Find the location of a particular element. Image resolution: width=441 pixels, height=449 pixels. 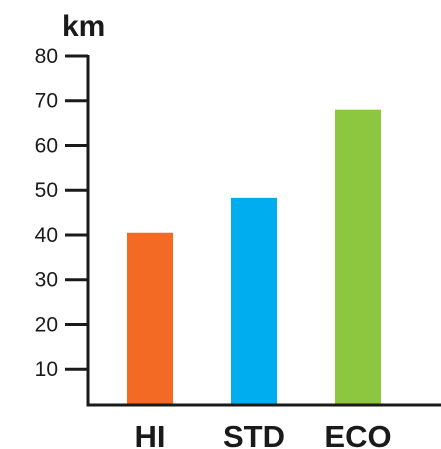

y-tick-label: 50 is located at coordinates (46, 190).